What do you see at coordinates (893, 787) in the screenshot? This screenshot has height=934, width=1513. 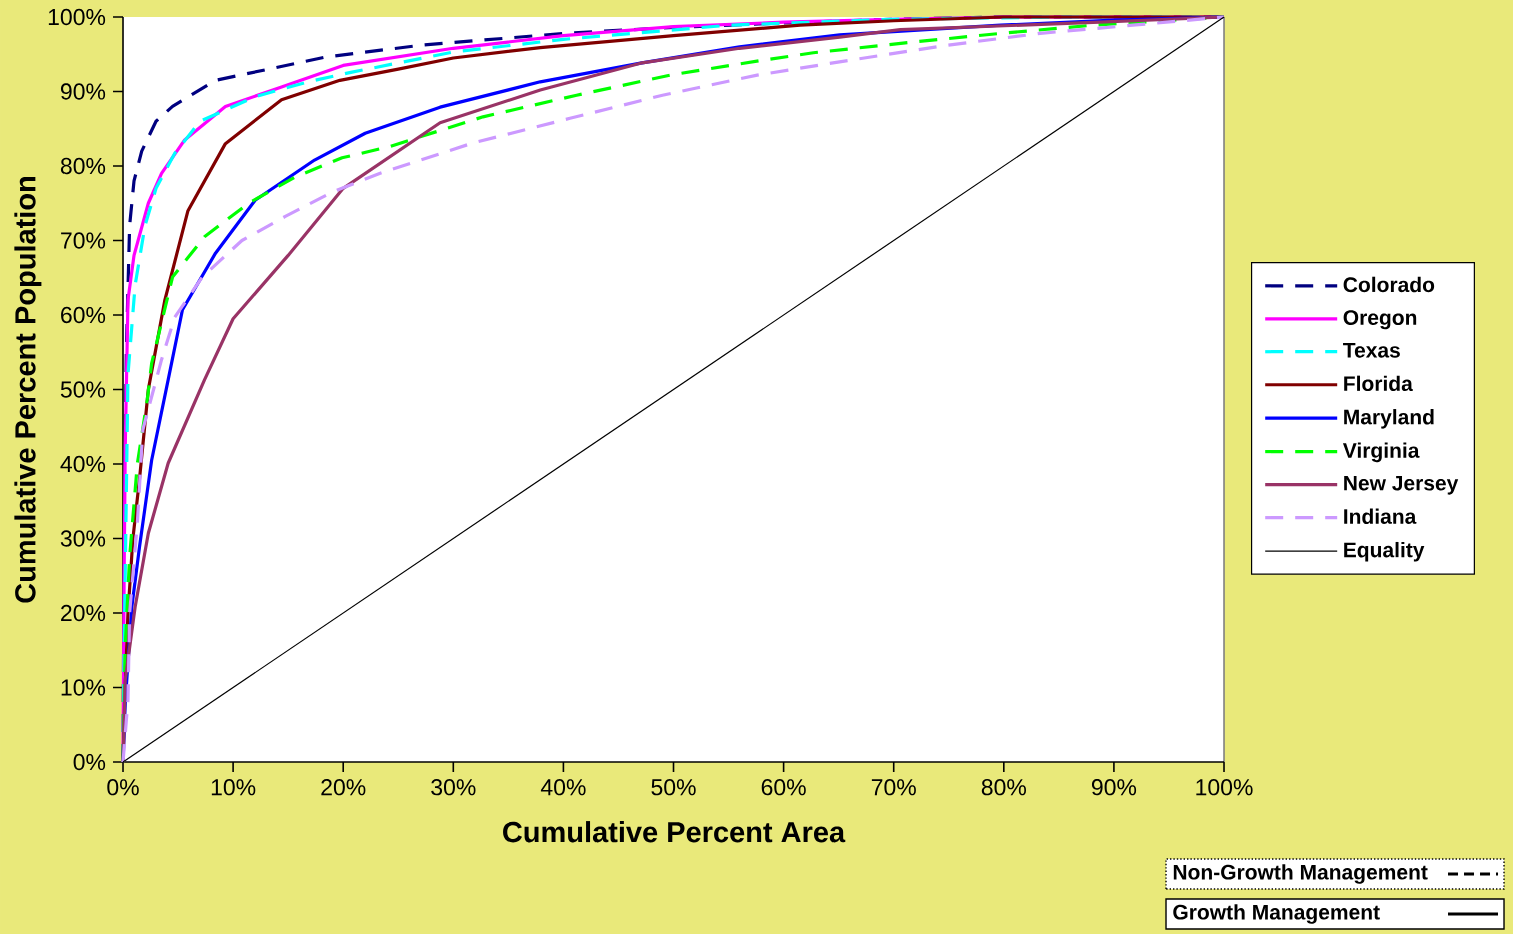 I see `x-tick-label: 70%` at bounding box center [893, 787].